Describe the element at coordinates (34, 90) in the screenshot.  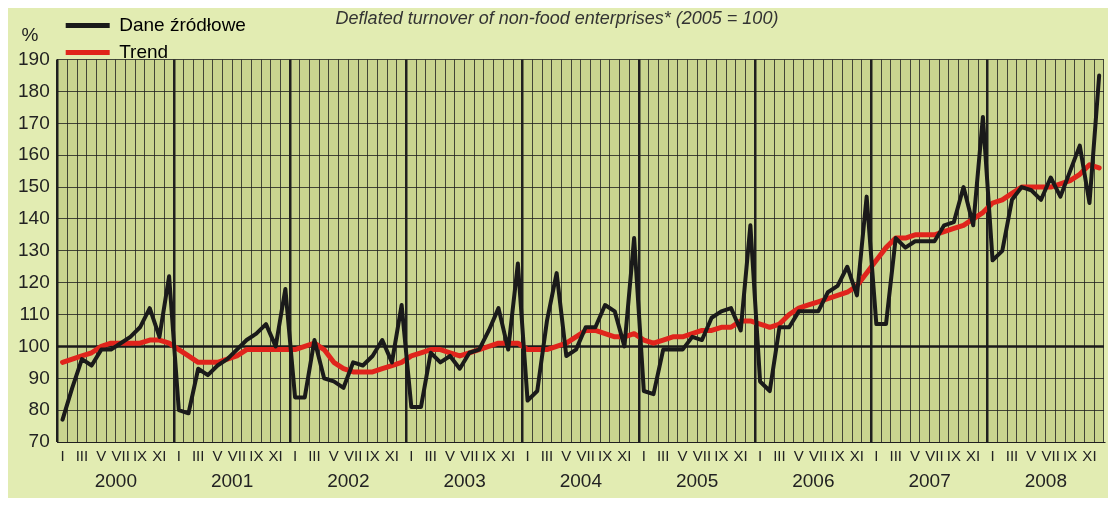
I see `y-tick-label: 180` at that location.